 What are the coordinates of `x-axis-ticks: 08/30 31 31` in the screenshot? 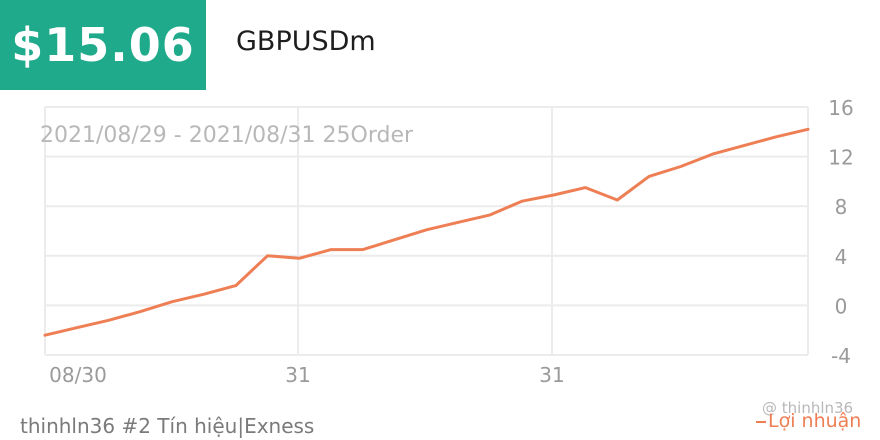 It's located at (307, 375).